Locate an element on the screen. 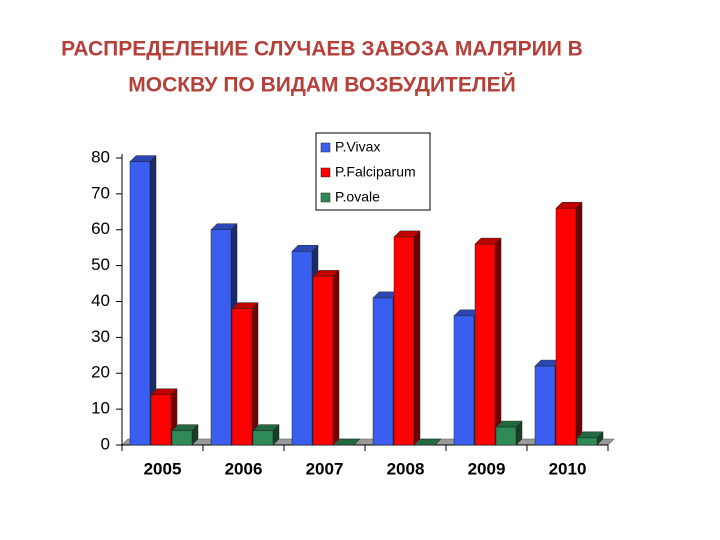 The width and height of the screenshot is (720, 540). x-tick-label: 2007 is located at coordinates (325, 468).